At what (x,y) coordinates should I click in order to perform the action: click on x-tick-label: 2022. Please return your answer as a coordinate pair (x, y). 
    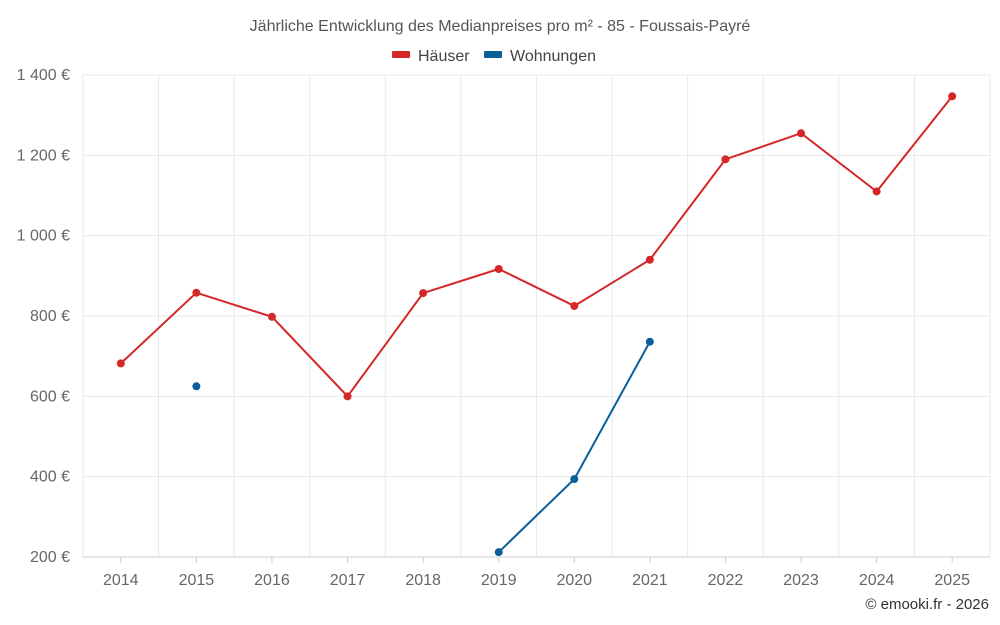
    Looking at the image, I should click on (726, 580).